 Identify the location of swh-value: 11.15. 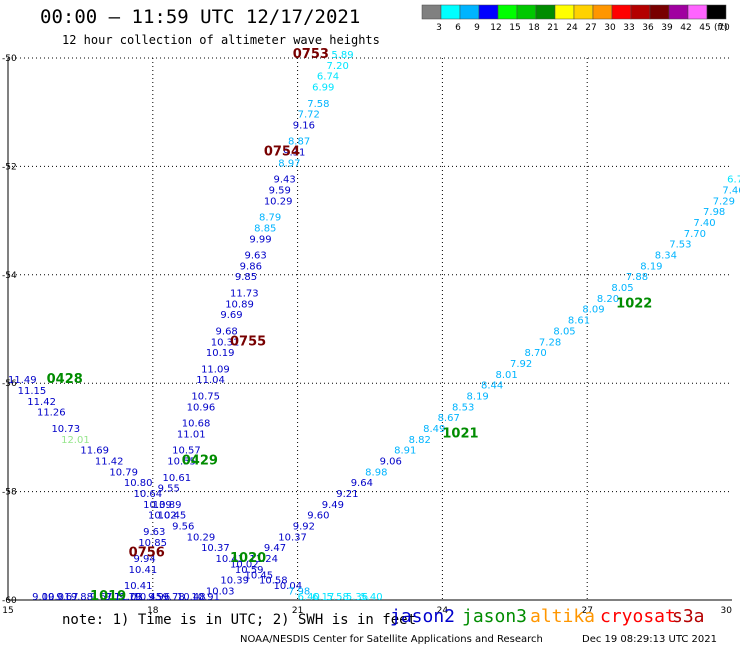
(32, 391).